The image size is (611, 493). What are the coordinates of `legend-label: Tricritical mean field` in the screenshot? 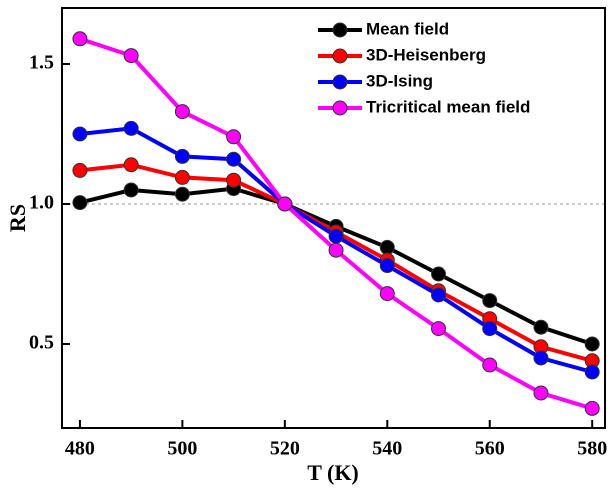 It's located at (448, 106).